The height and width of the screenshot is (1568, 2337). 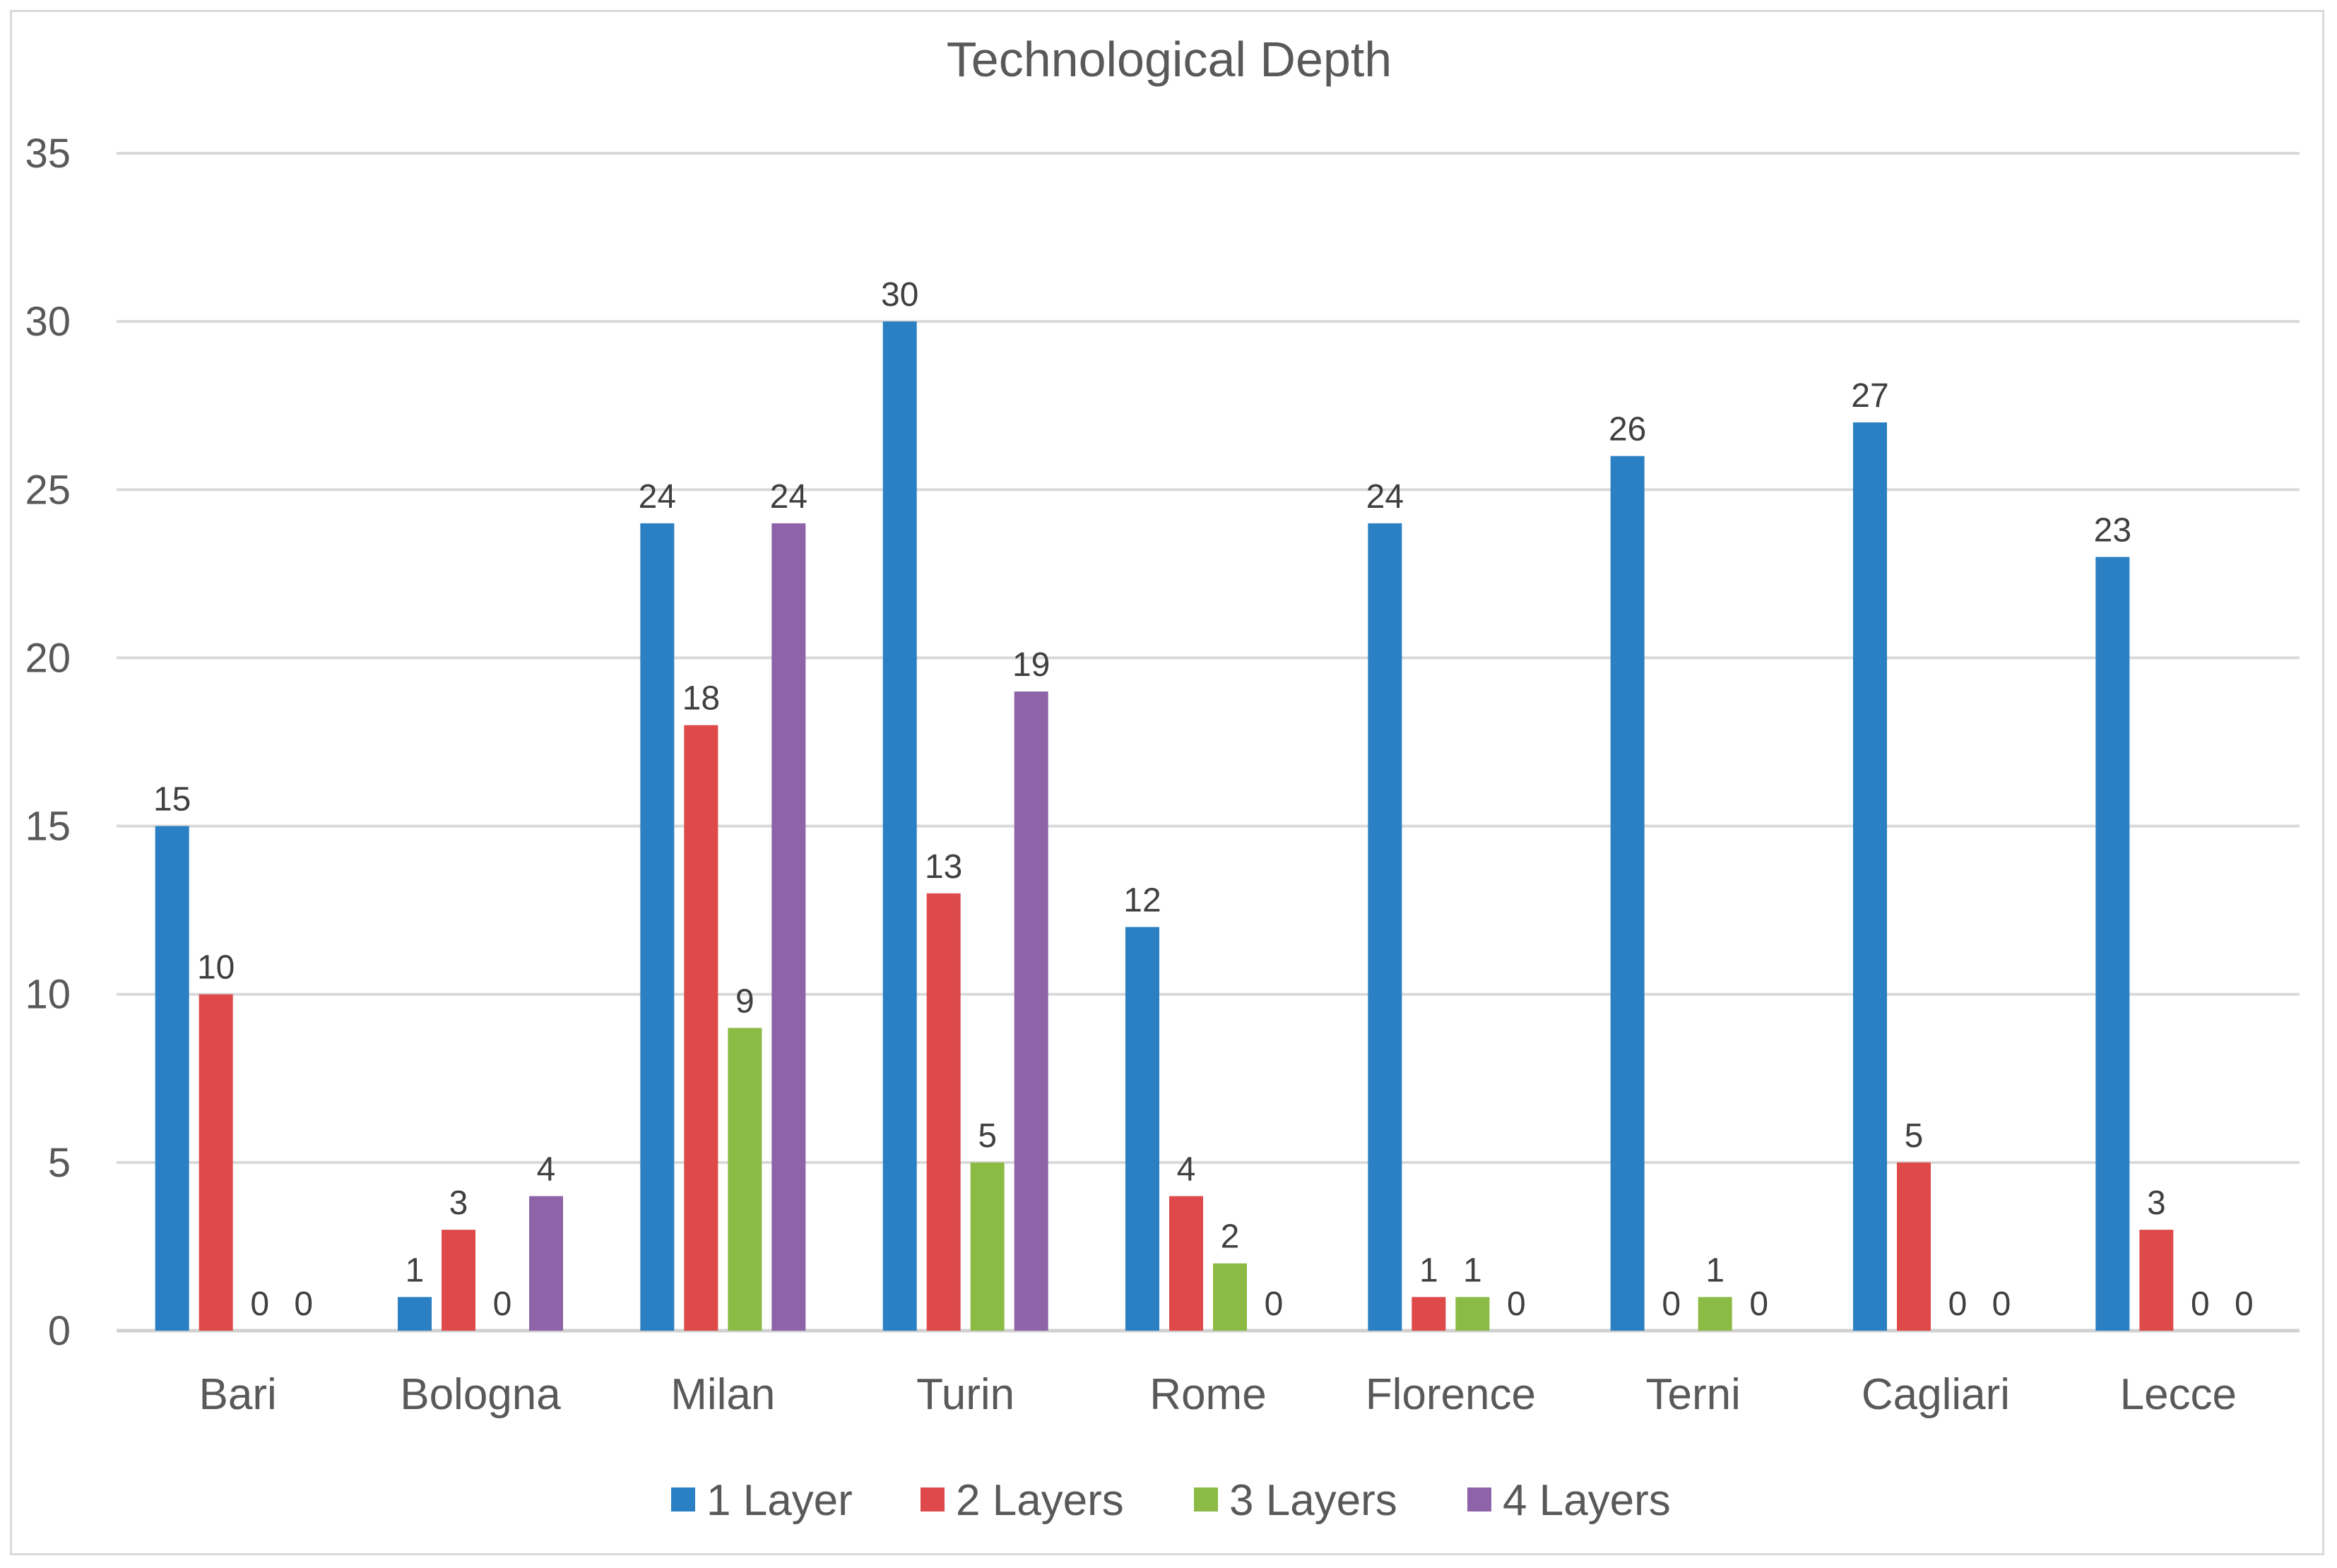 I want to click on y-tick-label: 25, so click(x=48, y=490).